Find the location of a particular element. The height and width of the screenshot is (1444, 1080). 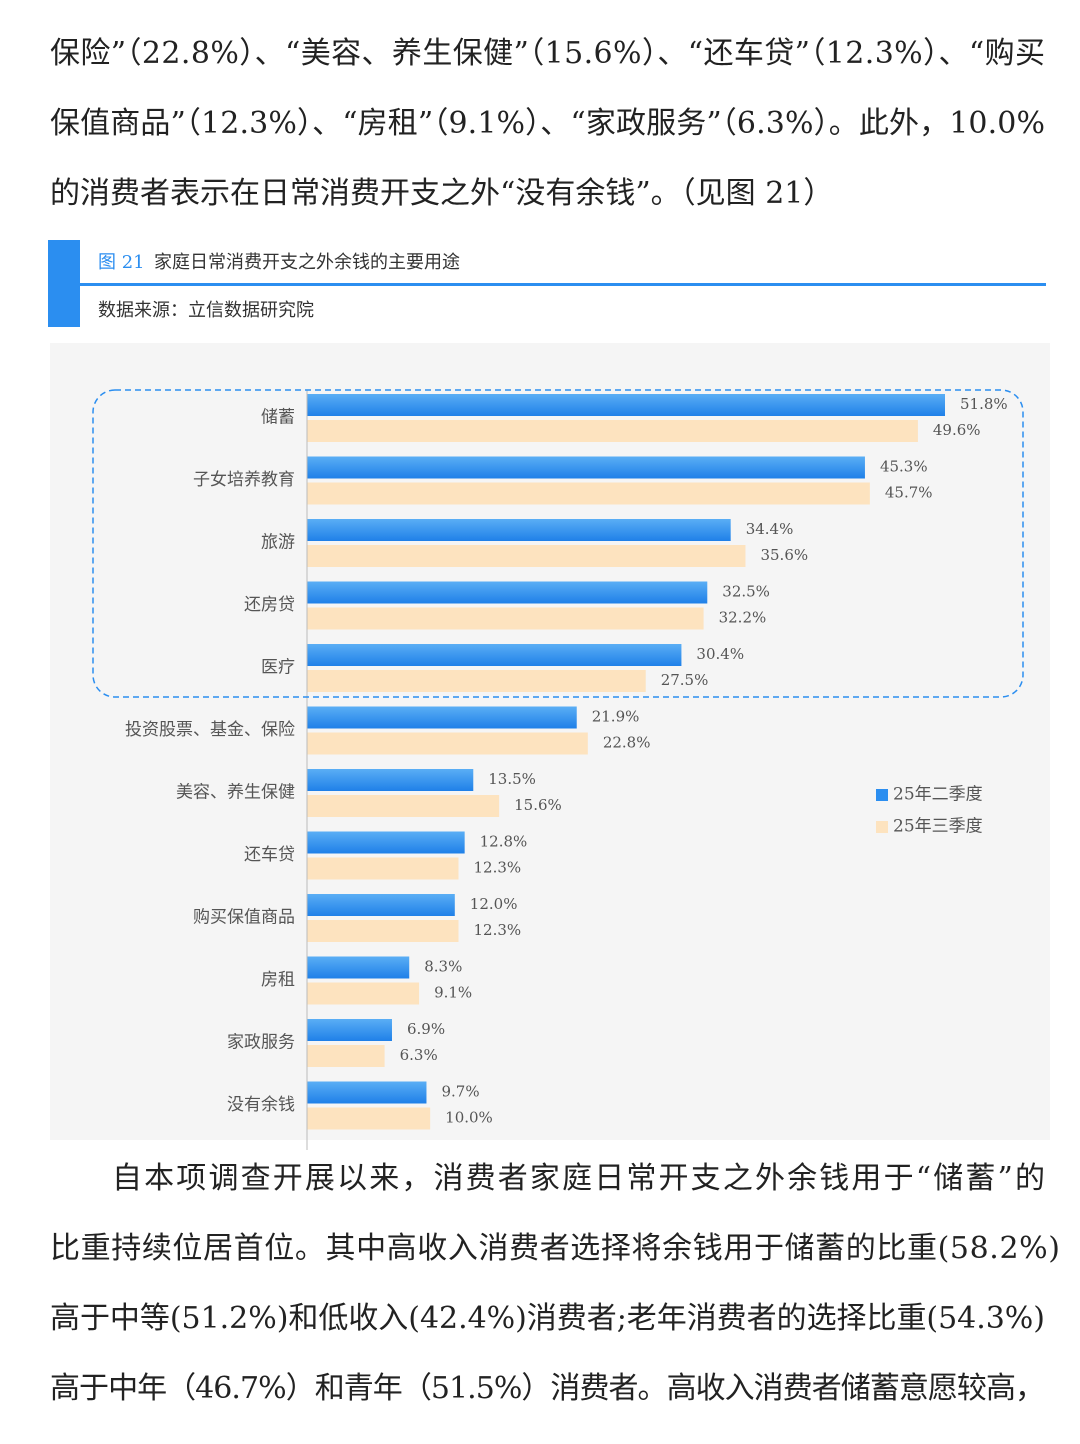

value-label: 9.1% is located at coordinates (453, 993).